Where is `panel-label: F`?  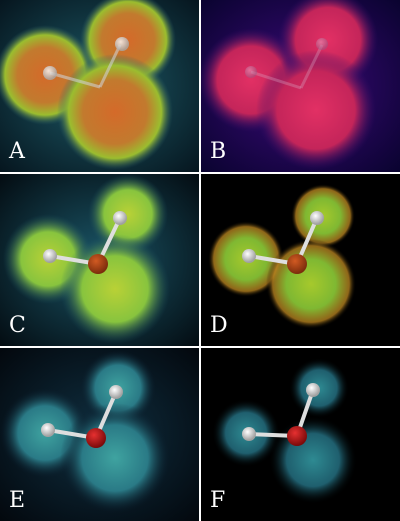
panel-label: F is located at coordinates (218, 500).